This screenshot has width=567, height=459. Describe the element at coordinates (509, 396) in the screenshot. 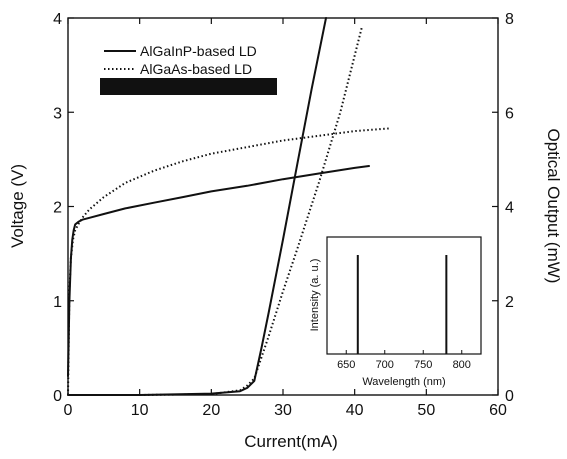

I see `y-right-tick-label: 0` at that location.